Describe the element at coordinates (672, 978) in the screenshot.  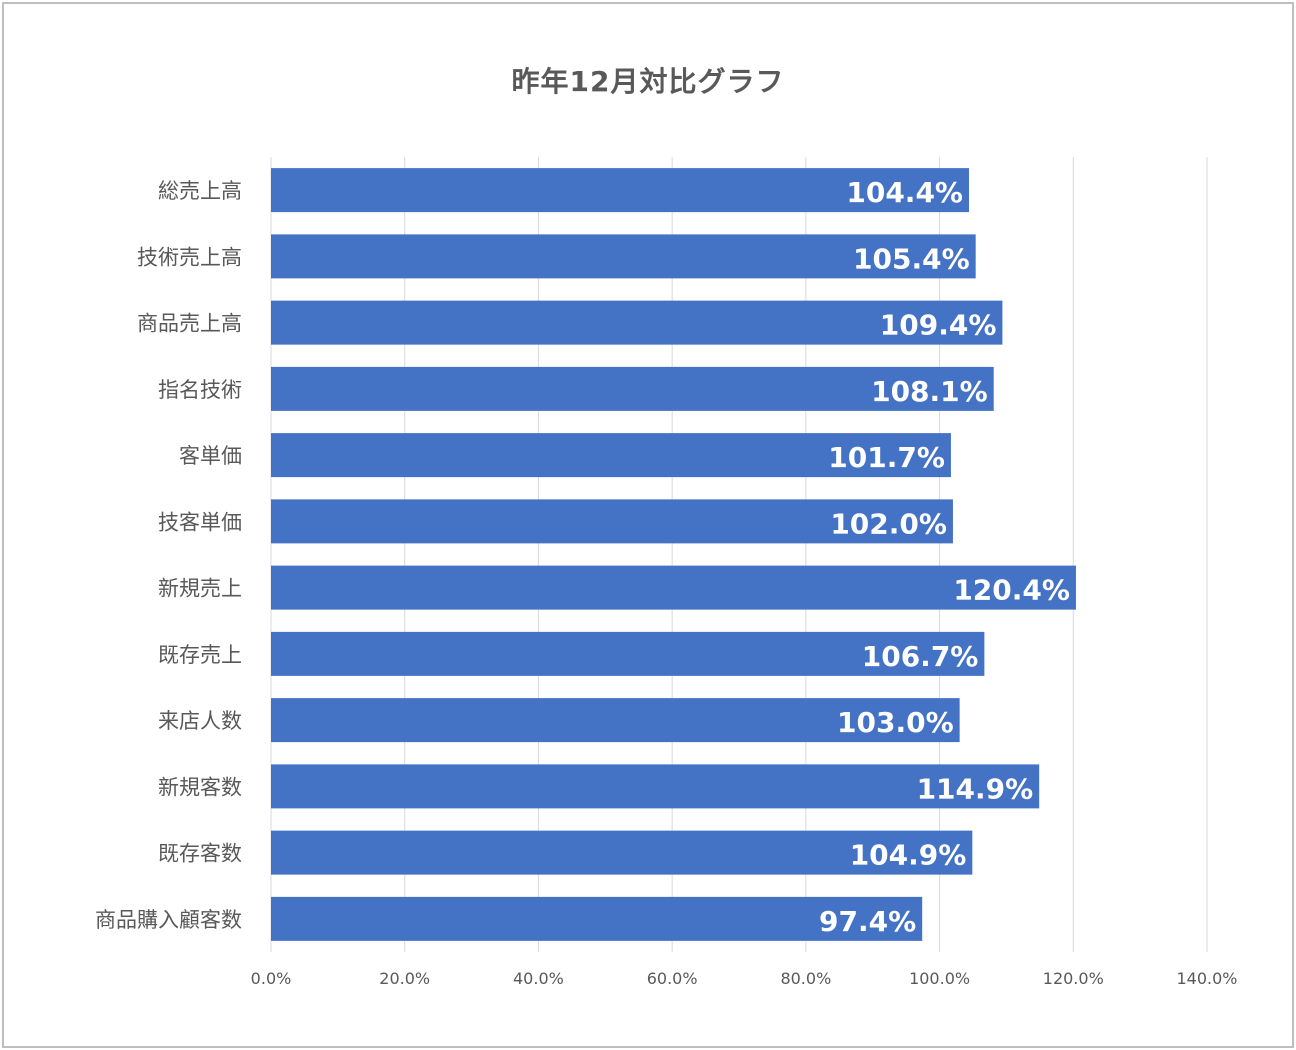
I see `x-tick-label: 60.0%` at that location.